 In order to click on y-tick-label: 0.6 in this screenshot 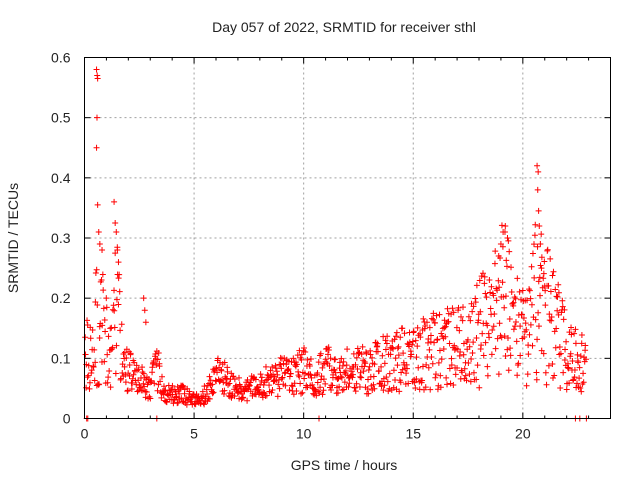, I will do `click(61, 58)`.